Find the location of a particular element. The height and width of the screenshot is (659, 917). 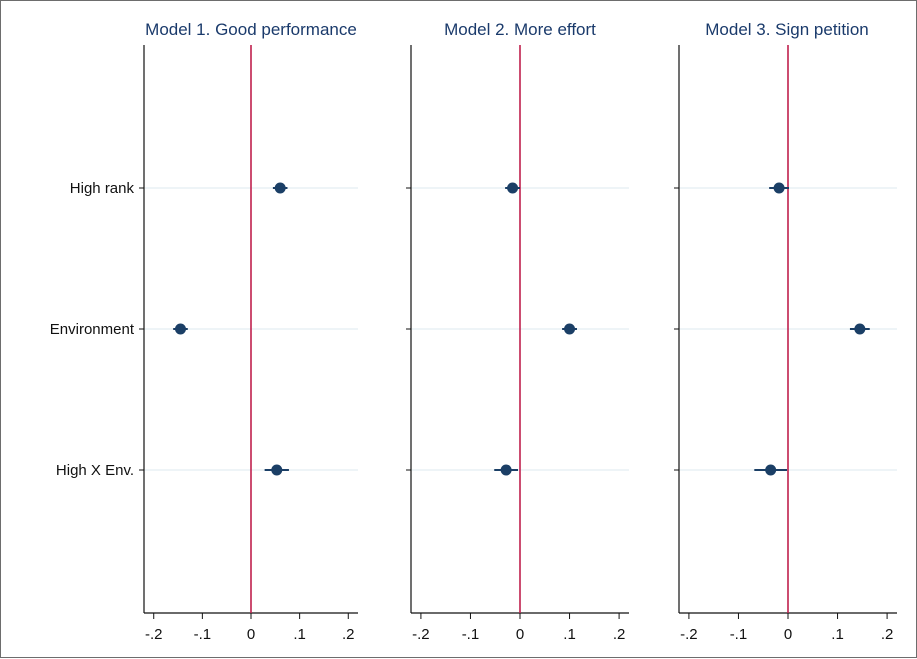

panel-3-x-tick-label-5: .2 is located at coordinates (887, 634).